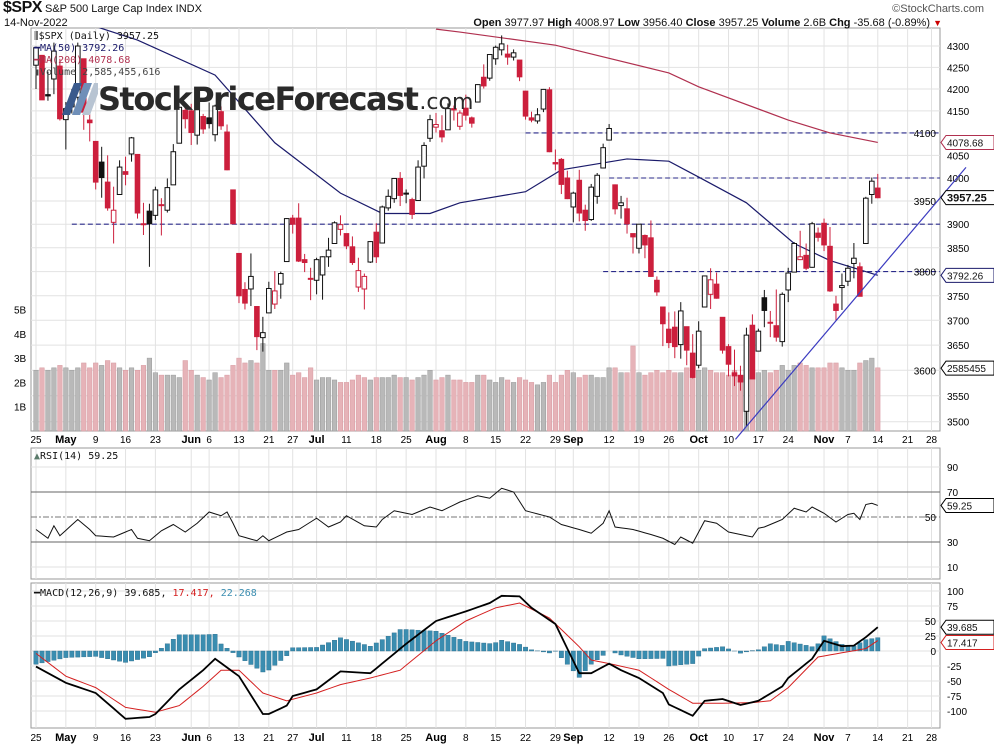 The height and width of the screenshot is (744, 994). Describe the element at coordinates (639, 440) in the screenshot. I see `date-tick-label: 19` at that location.